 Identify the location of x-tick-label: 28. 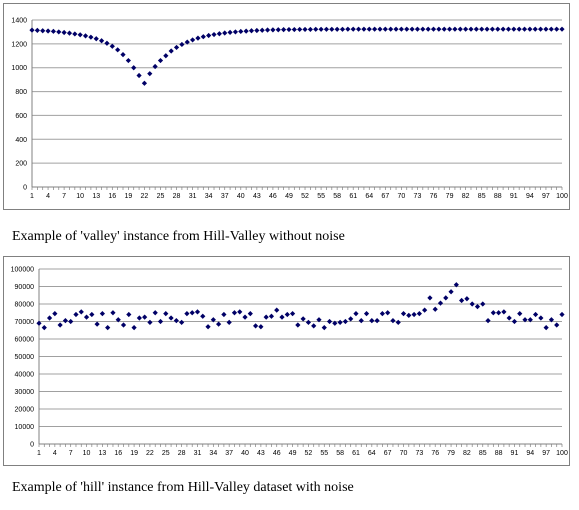
(182, 453).